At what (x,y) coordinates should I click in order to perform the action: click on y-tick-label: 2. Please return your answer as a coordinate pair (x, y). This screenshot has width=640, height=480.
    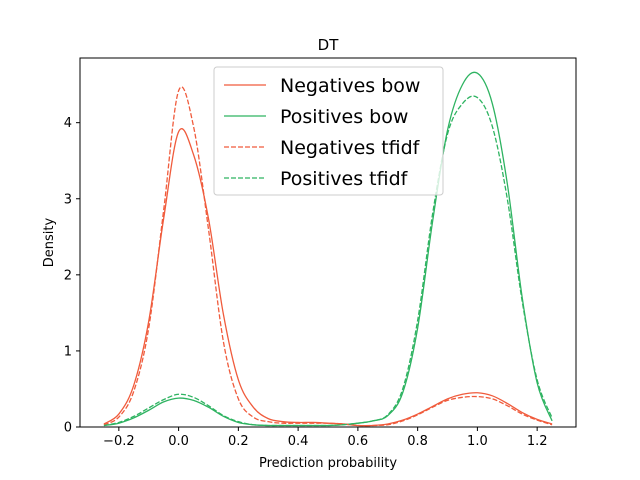
    Looking at the image, I should click on (68, 275).